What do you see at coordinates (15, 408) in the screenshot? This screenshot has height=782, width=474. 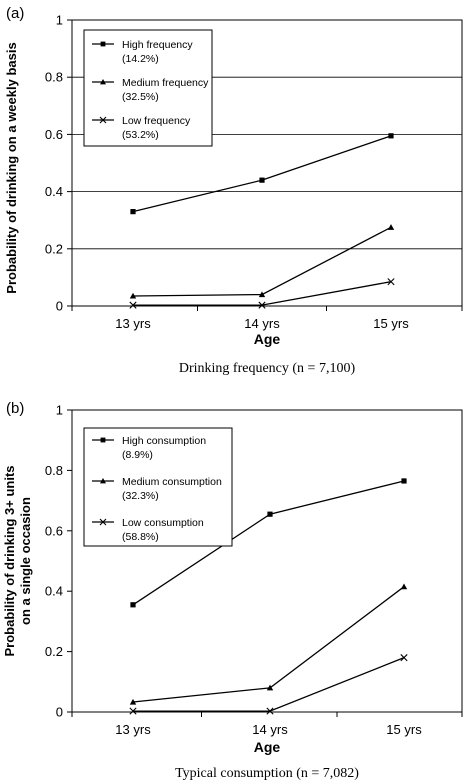 I see `panel-b-label: (b)` at bounding box center [15, 408].